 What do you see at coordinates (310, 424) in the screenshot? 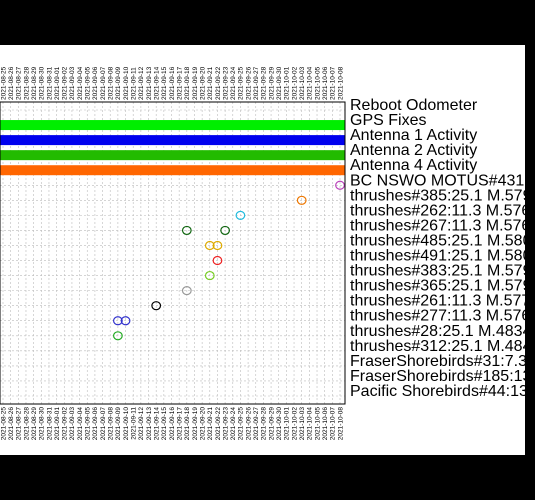
I see `x-tick-label-bottom: 2021-10-04` at bounding box center [310, 424].